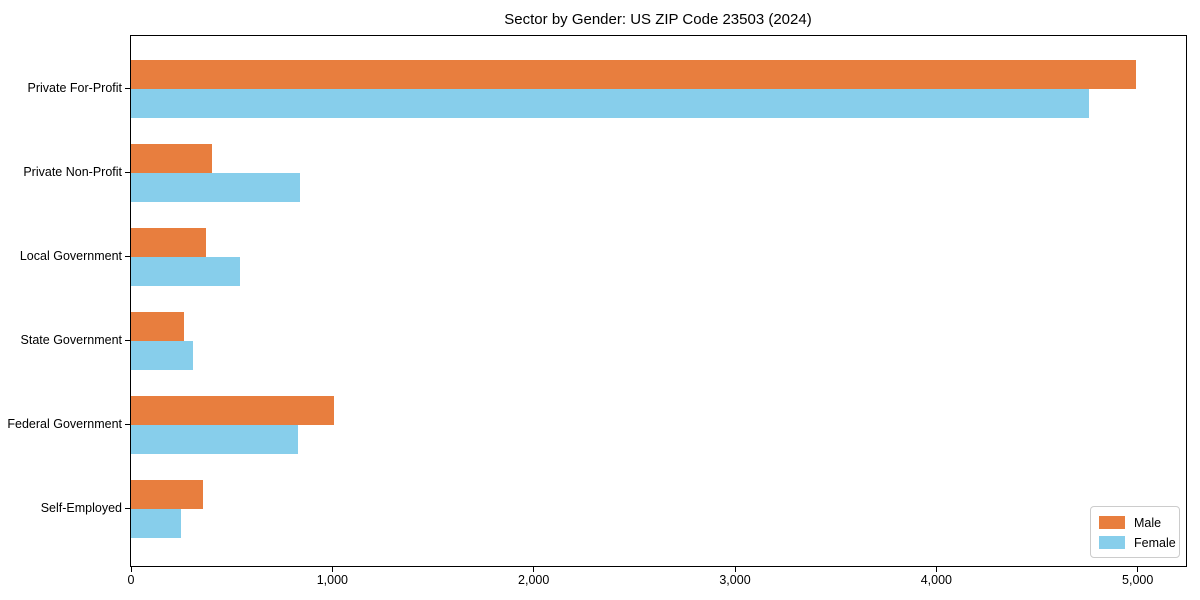 This screenshot has height=600, width=1200. Describe the element at coordinates (332, 580) in the screenshot. I see `x-tick-label: 1,000` at that location.